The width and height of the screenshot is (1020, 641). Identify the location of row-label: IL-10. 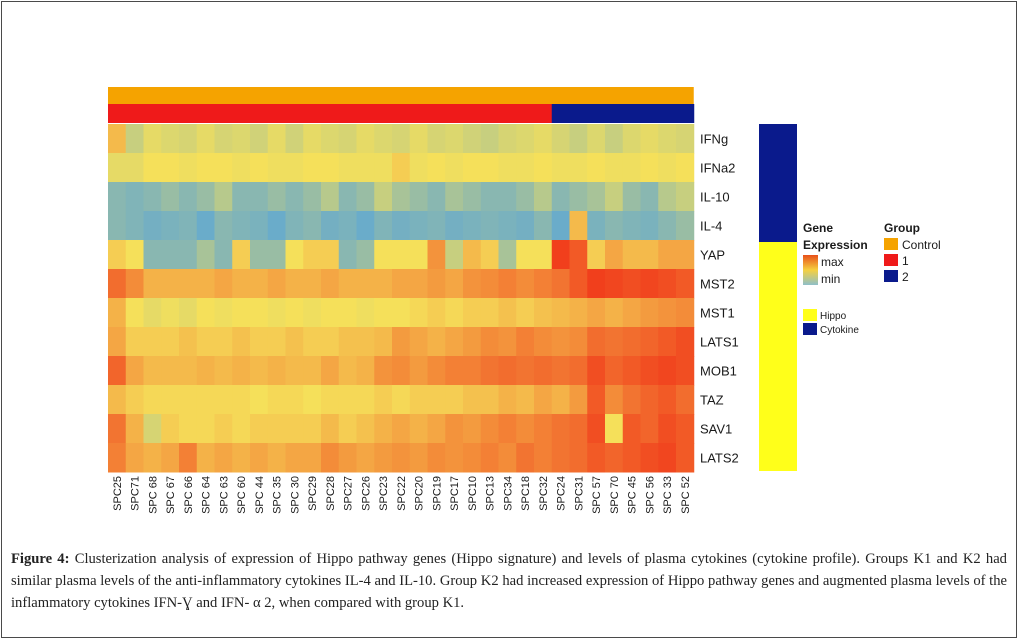
(715, 197).